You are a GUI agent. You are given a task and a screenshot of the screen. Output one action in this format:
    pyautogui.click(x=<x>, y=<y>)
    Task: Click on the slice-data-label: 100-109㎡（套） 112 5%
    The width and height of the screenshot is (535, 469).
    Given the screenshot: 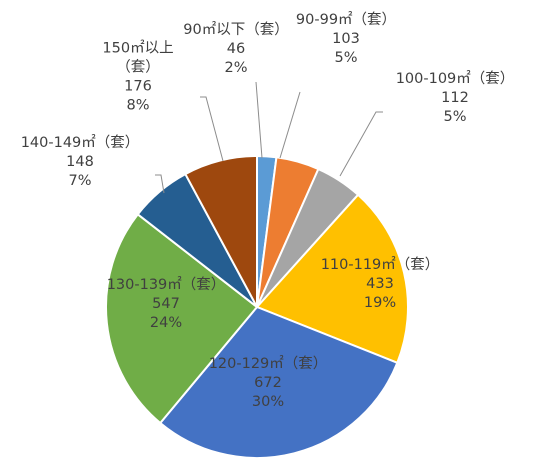 What is the action you would take?
    pyautogui.click(x=455, y=97)
    